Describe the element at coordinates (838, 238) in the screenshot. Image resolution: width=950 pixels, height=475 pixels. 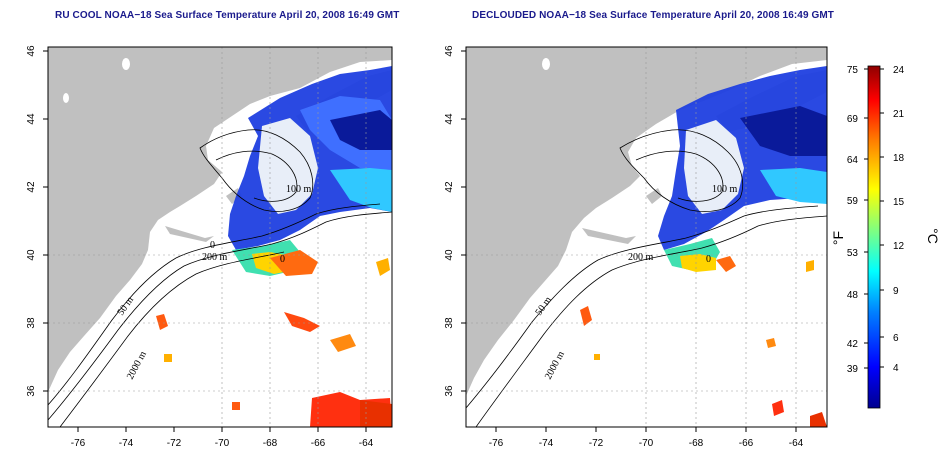
I see `fahrenheit-unit-label: °F` at that location.